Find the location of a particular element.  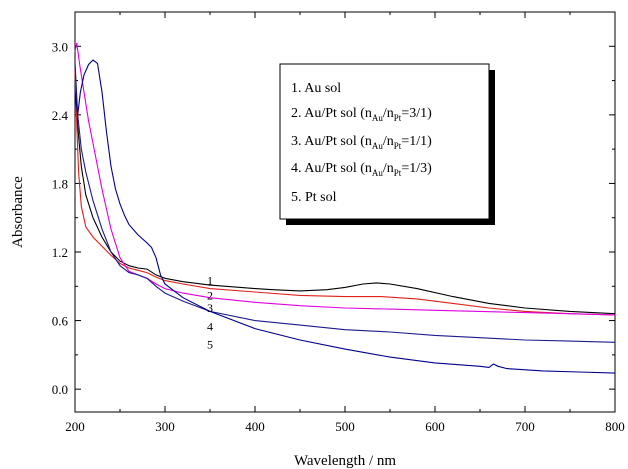

curve-label-3: 3 is located at coordinates (210, 308).